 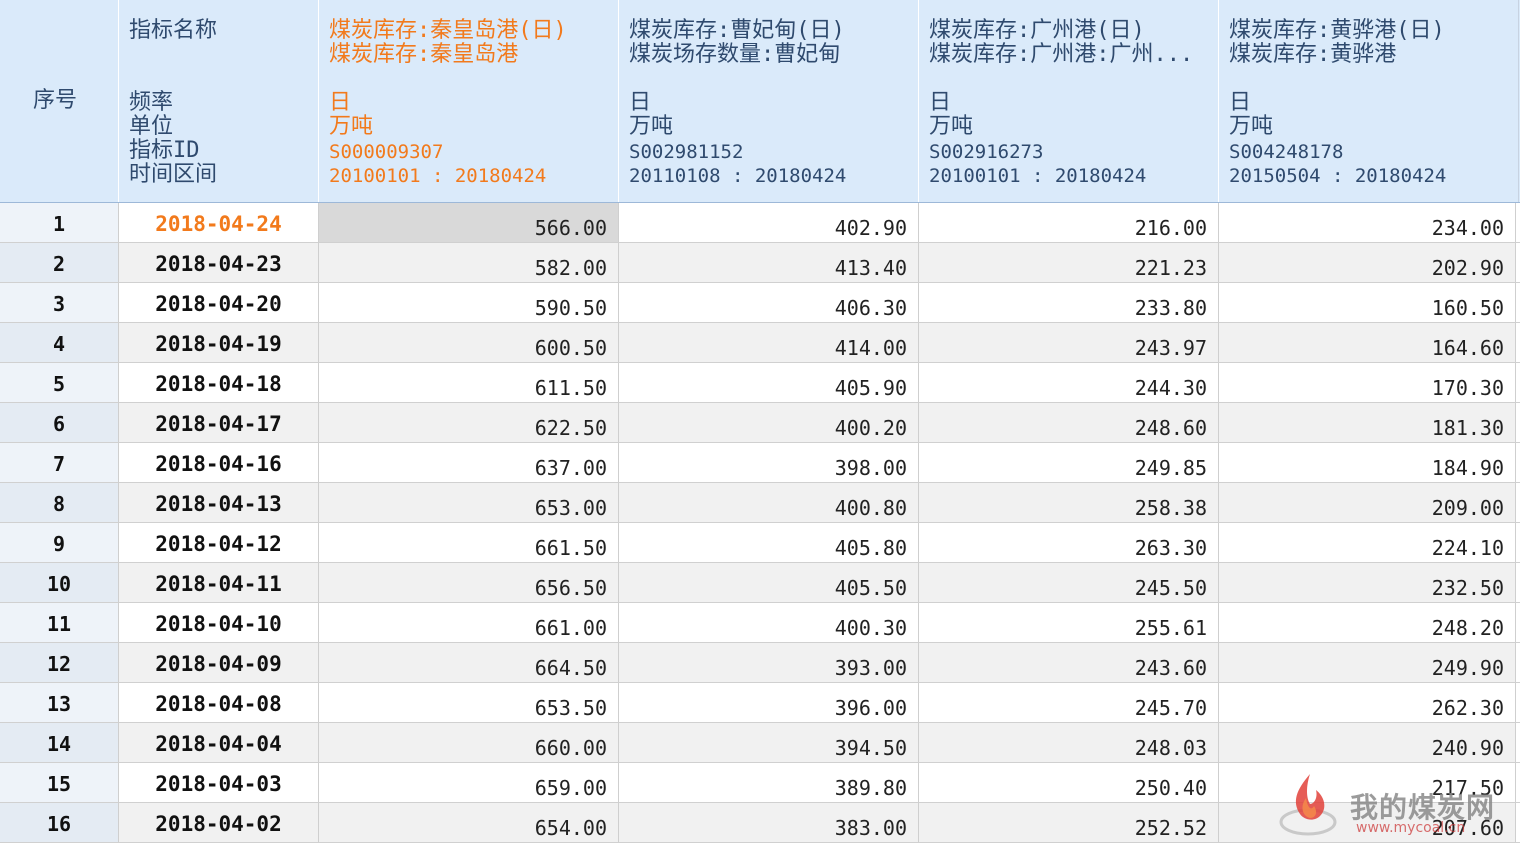 What do you see at coordinates (1367, 262) in the screenshot?
I see `value-cell-huanghua: 202.90` at bounding box center [1367, 262].